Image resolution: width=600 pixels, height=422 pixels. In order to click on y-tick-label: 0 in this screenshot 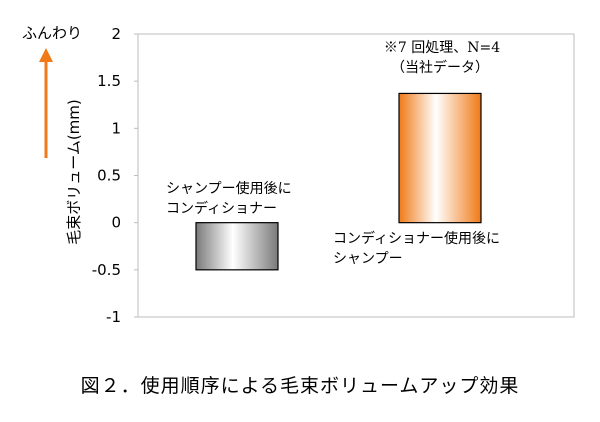, I will do `click(116, 223)`.